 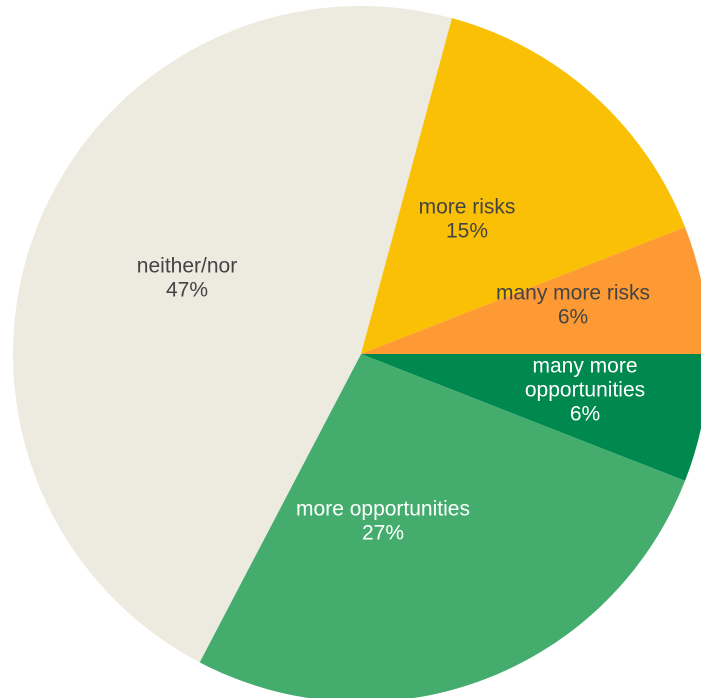 I want to click on slice-label-line: 47%, so click(x=187, y=290).